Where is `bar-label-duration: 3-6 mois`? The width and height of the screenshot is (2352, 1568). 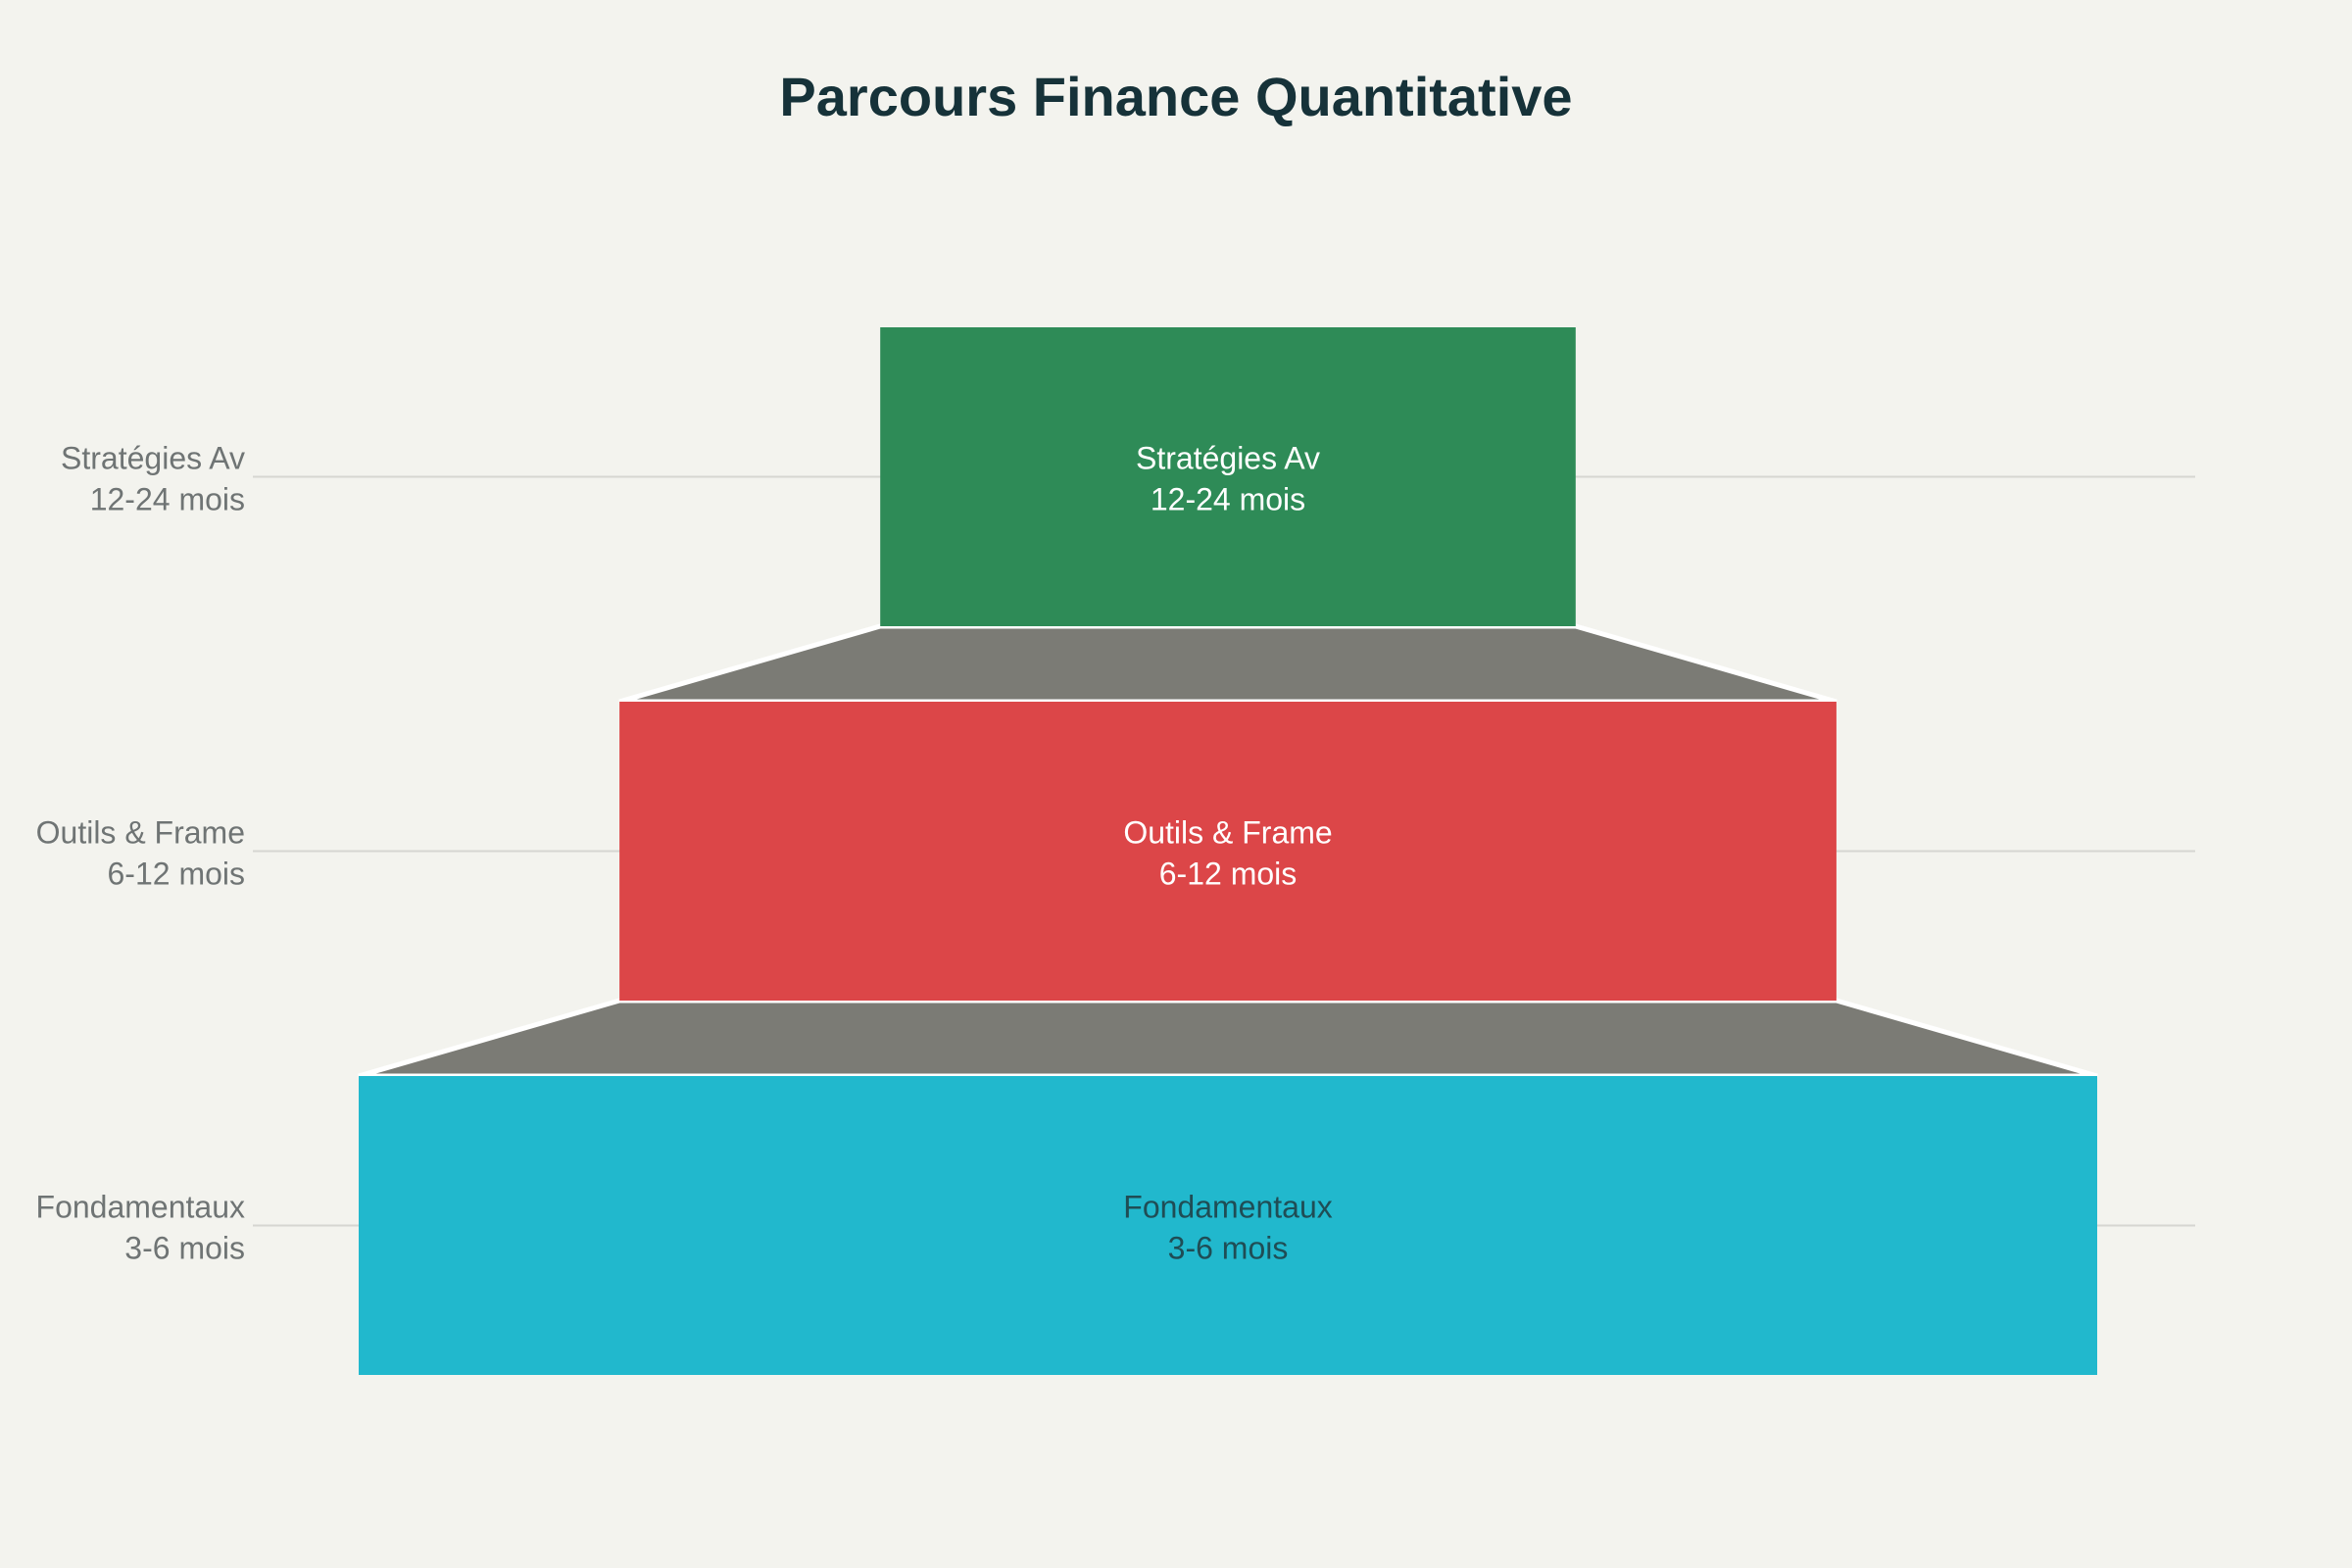
bar-label-duration: 3-6 mois is located at coordinates (1228, 1248).